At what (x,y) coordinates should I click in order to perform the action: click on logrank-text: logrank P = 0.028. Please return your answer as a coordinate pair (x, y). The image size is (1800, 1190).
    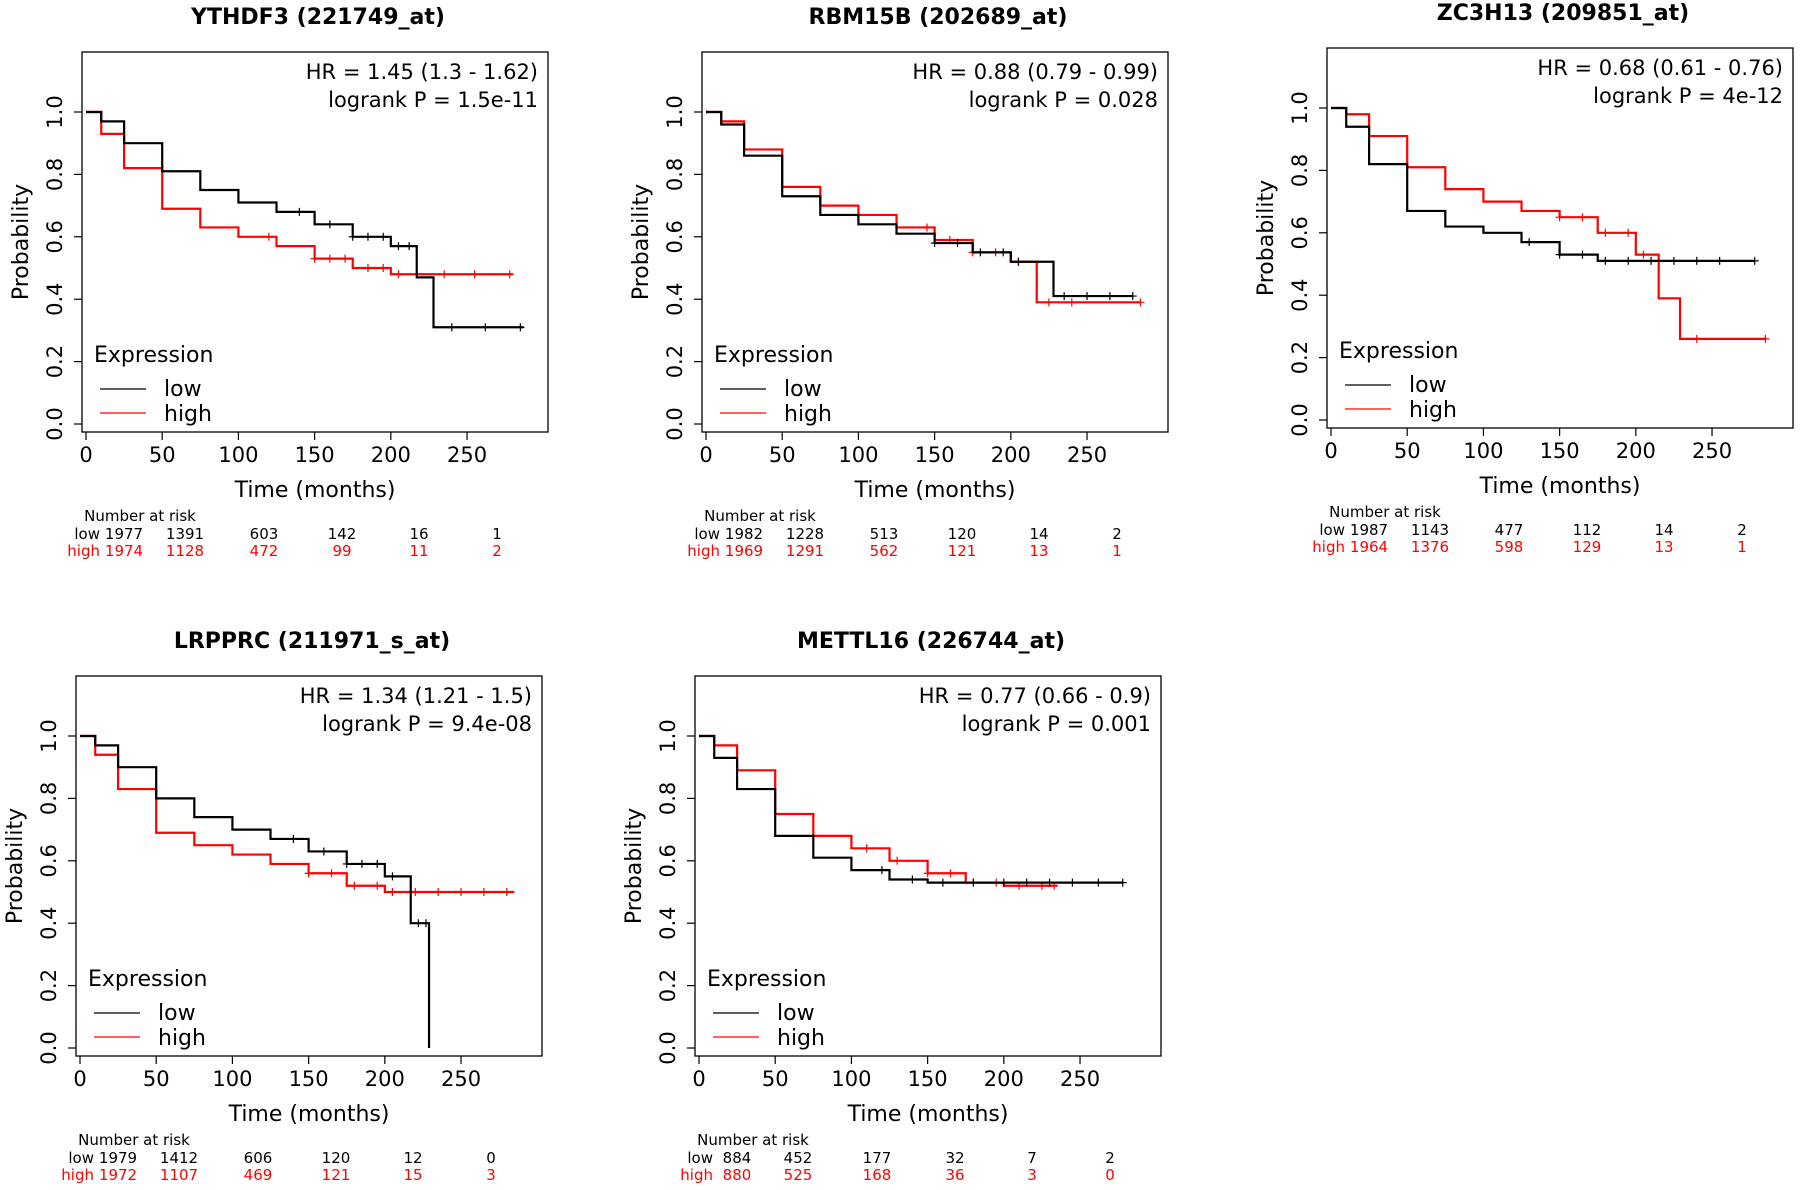
    Looking at the image, I should click on (1063, 100).